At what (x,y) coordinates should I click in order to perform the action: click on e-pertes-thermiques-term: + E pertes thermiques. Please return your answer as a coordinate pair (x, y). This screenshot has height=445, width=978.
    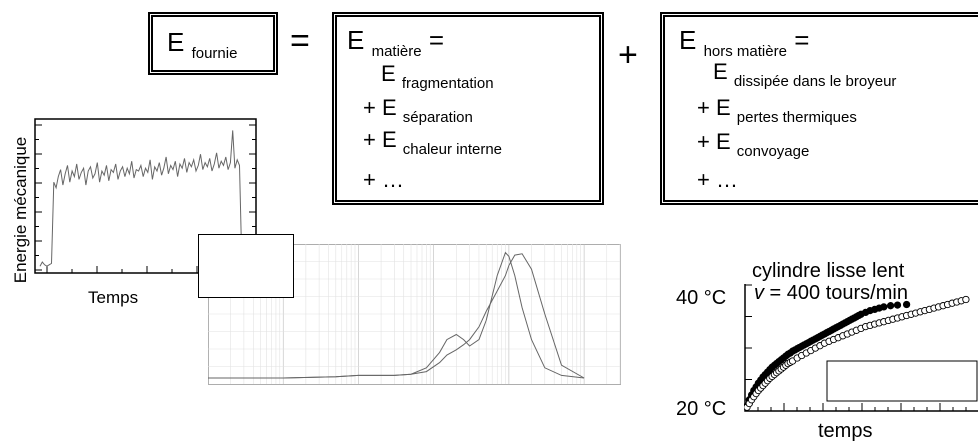
    Looking at the image, I should click on (777, 110).